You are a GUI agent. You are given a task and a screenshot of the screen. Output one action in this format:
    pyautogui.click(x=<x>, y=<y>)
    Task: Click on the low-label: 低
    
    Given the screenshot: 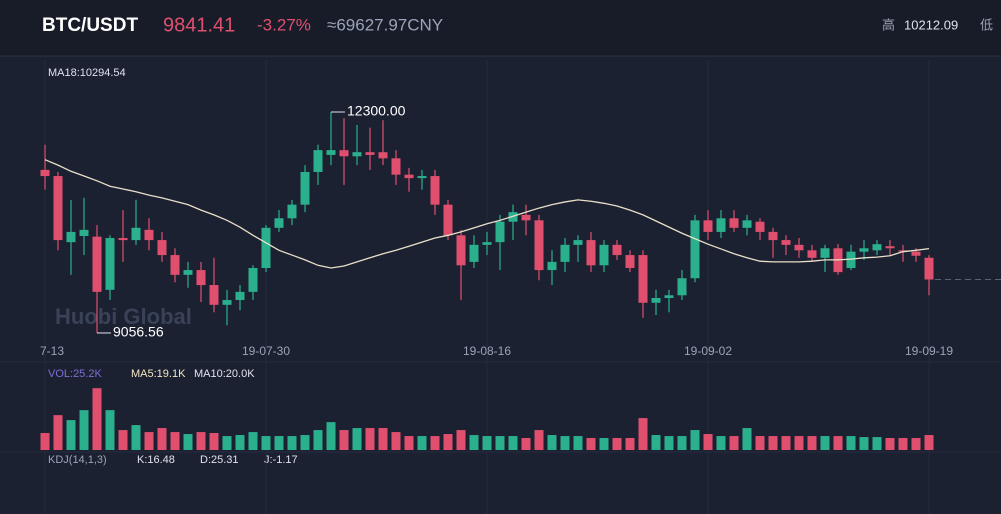 What is the action you would take?
    pyautogui.click(x=986, y=24)
    